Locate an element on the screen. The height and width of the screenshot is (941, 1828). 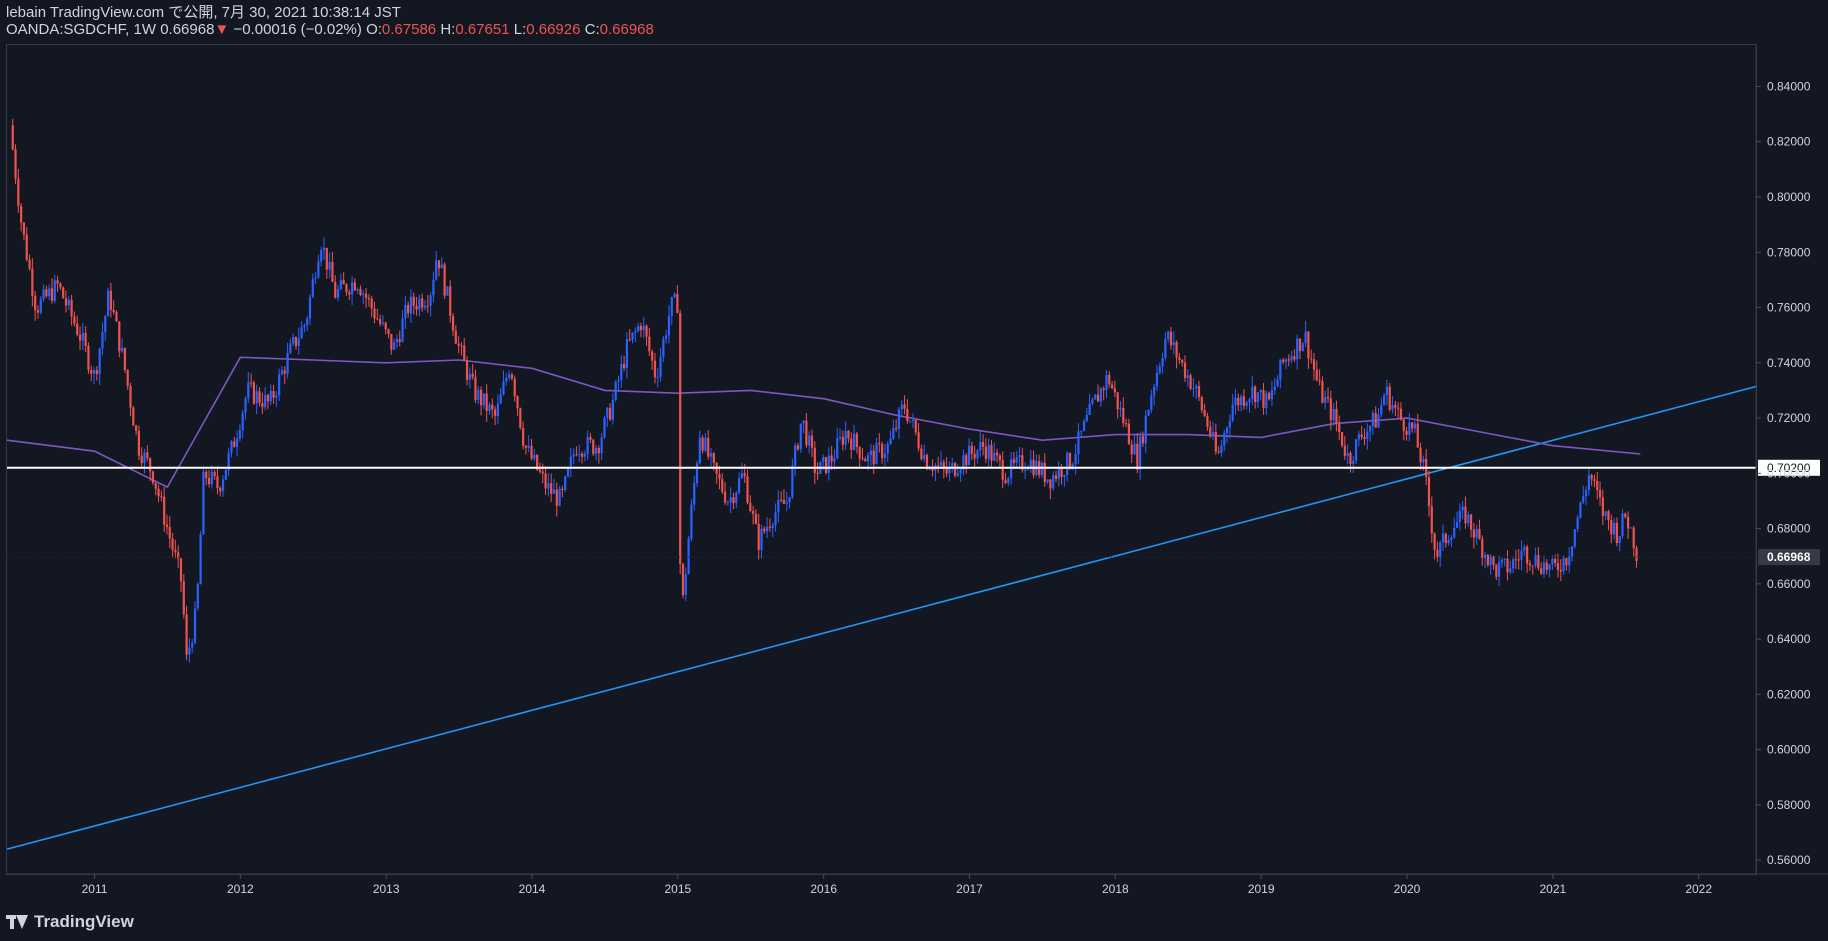
level-price-label-bg is located at coordinates (1789, 467).